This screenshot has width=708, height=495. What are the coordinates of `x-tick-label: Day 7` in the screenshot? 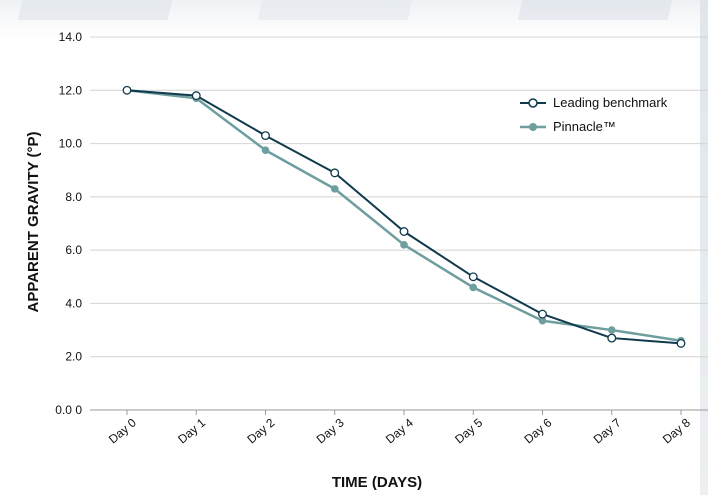 It's located at (607, 430).